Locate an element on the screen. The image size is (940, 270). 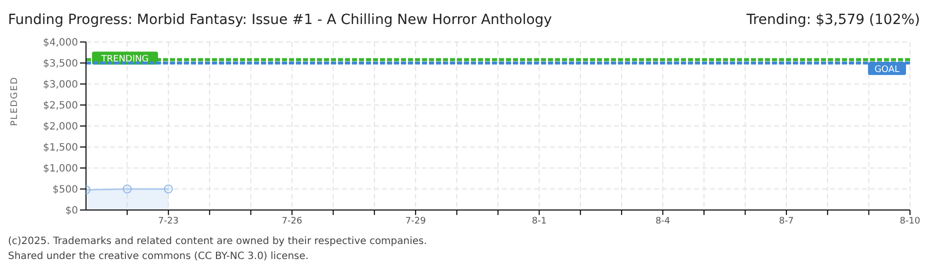
text: Shared under the creative commons (CC BY-NC 3.0) license. is located at coordinates (158, 256).